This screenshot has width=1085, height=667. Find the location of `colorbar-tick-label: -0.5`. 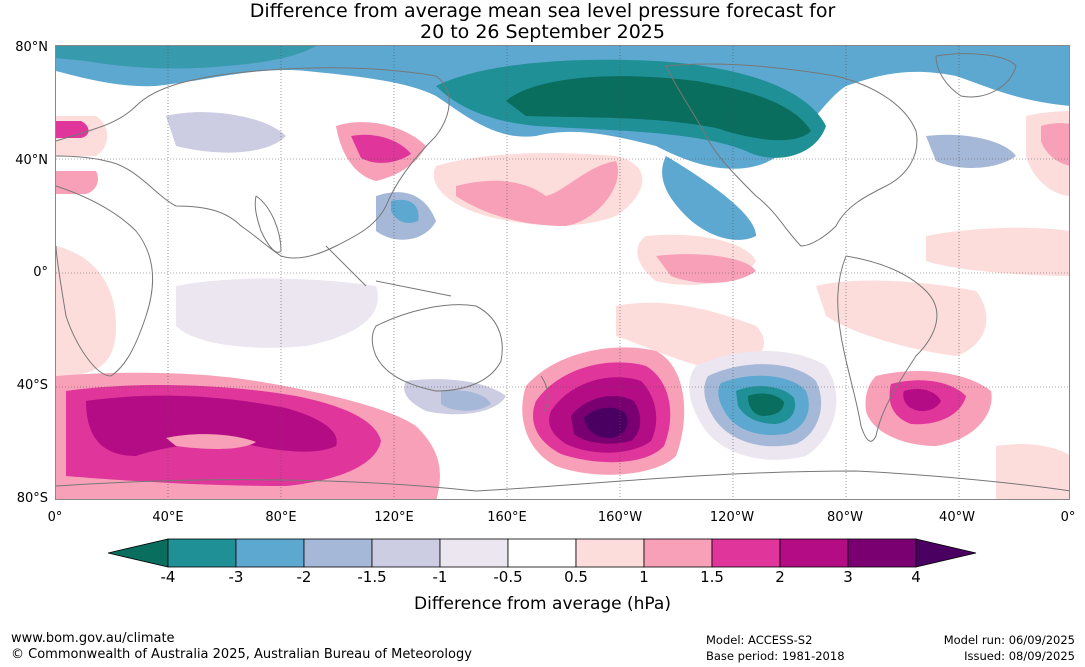

colorbar-tick-label: -0.5 is located at coordinates (508, 577).